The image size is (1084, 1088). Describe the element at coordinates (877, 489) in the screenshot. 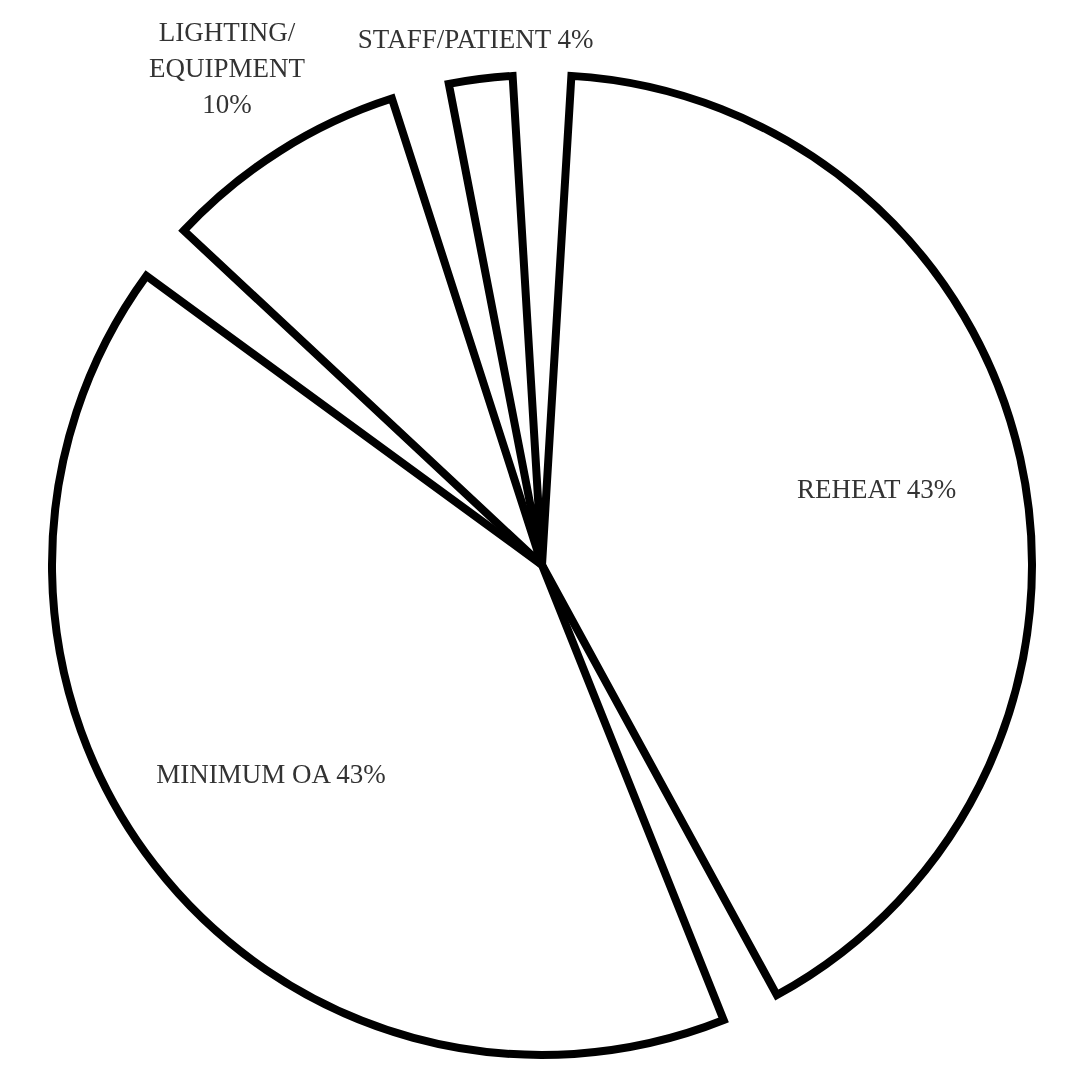

I see `slice-label: REHEAT 43%` at that location.